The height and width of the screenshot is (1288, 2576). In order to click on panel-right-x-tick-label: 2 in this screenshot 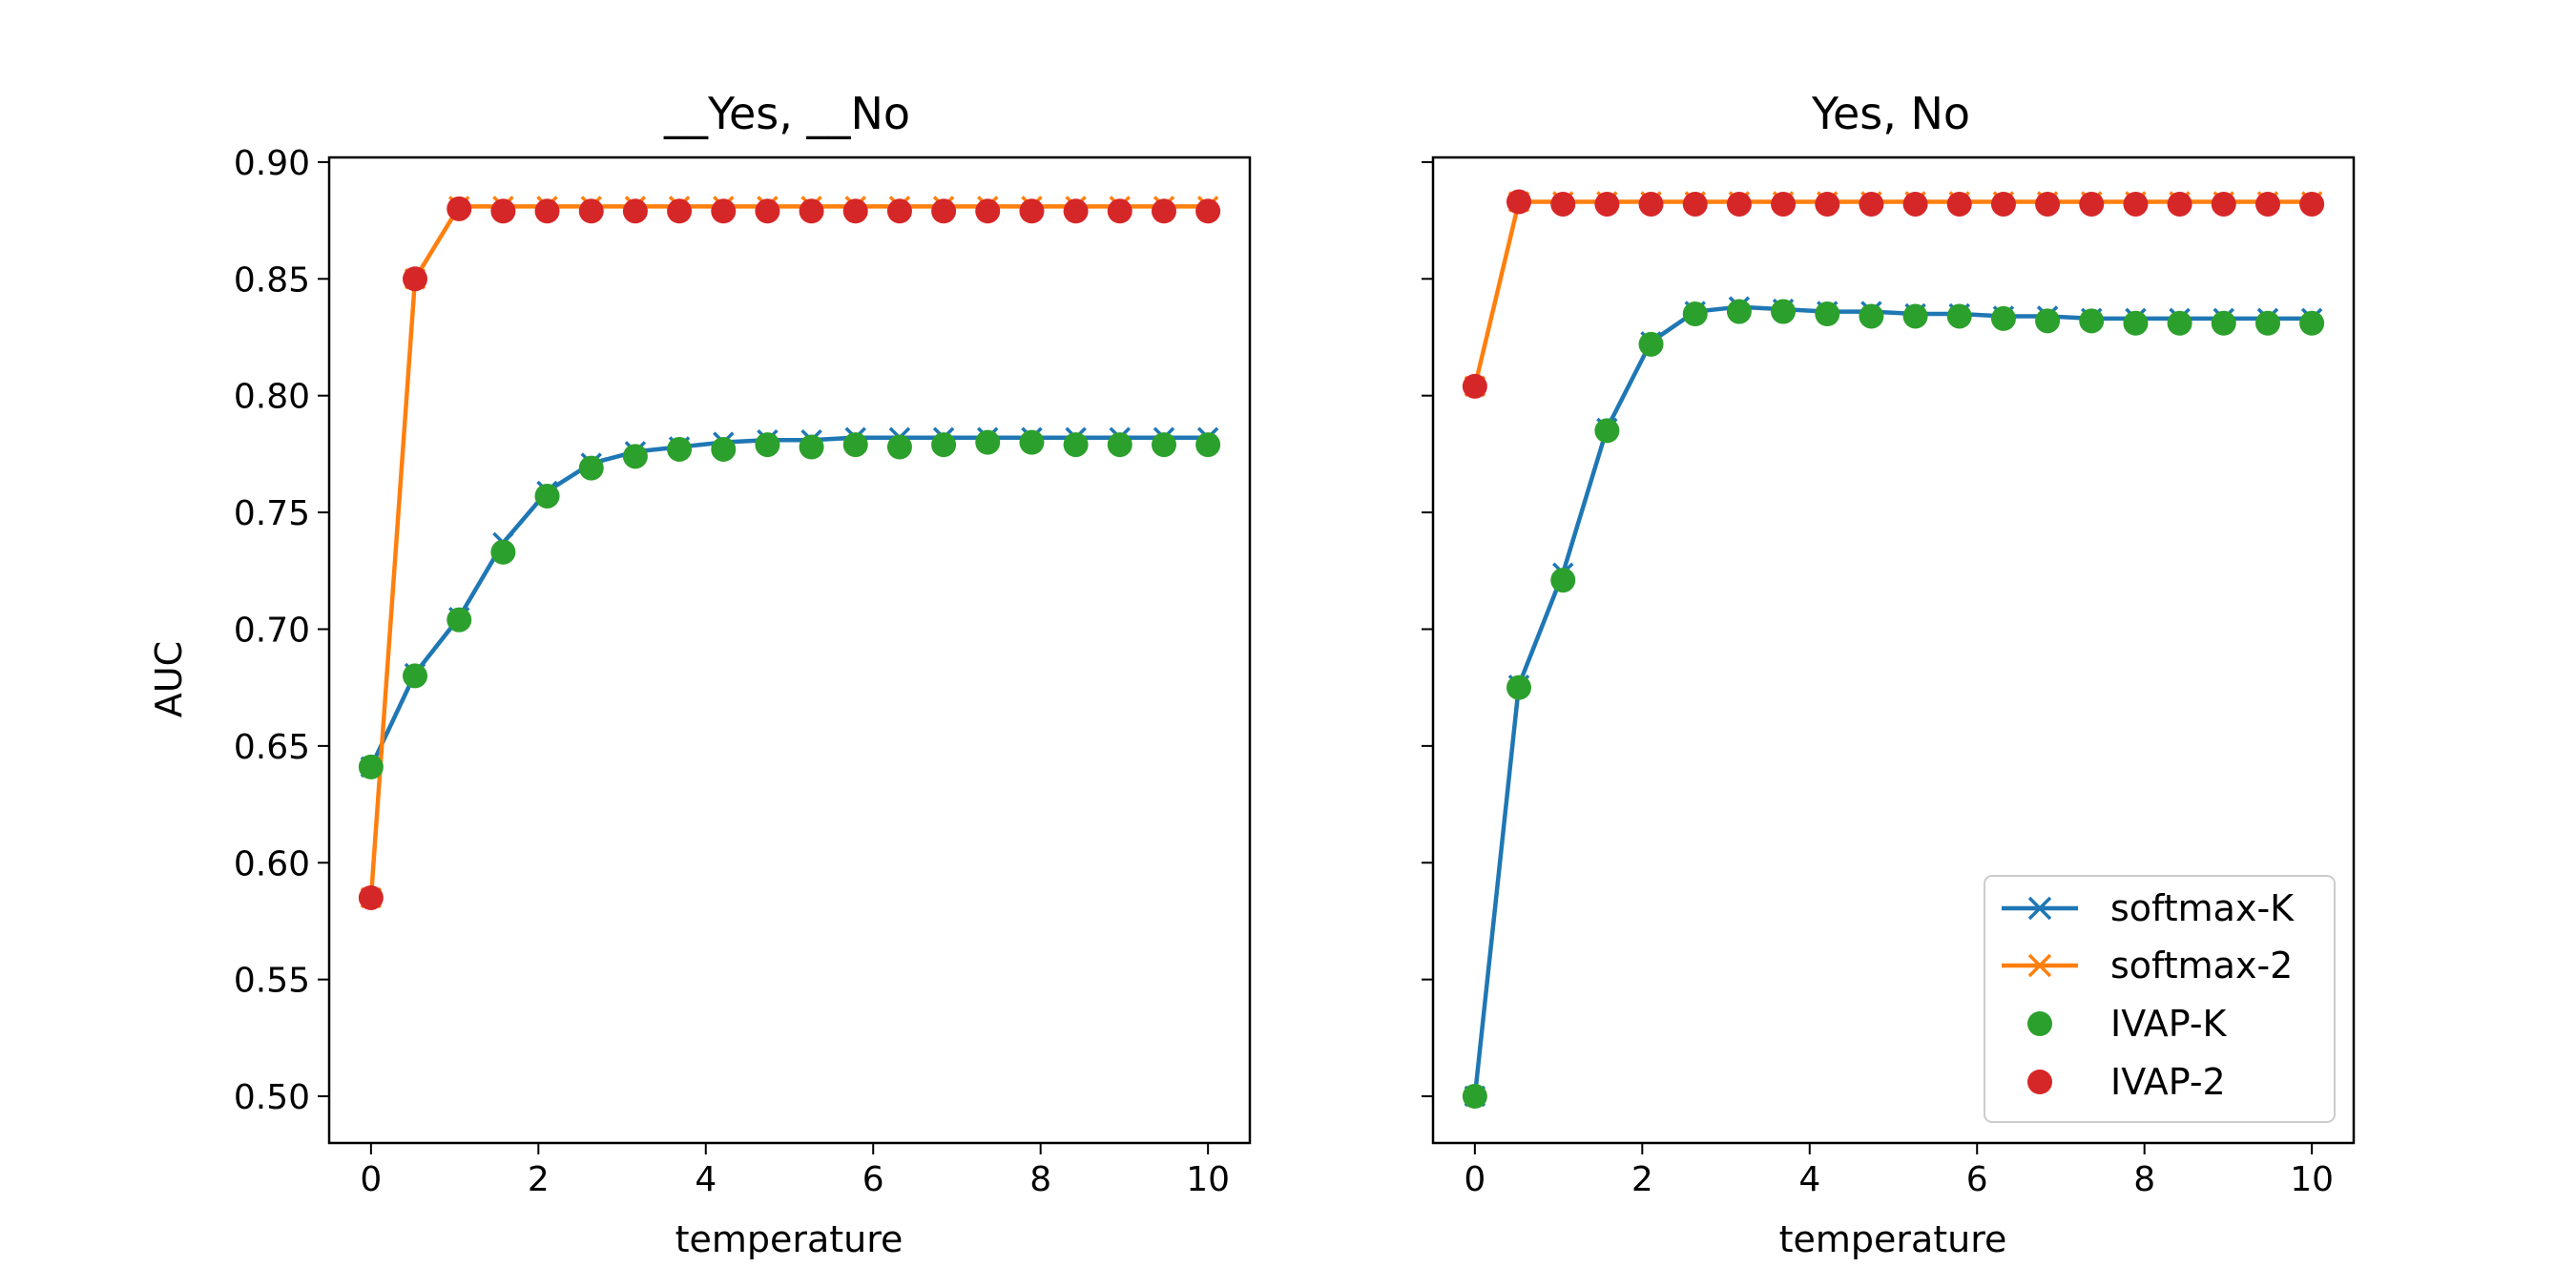, I will do `click(1642, 1179)`.